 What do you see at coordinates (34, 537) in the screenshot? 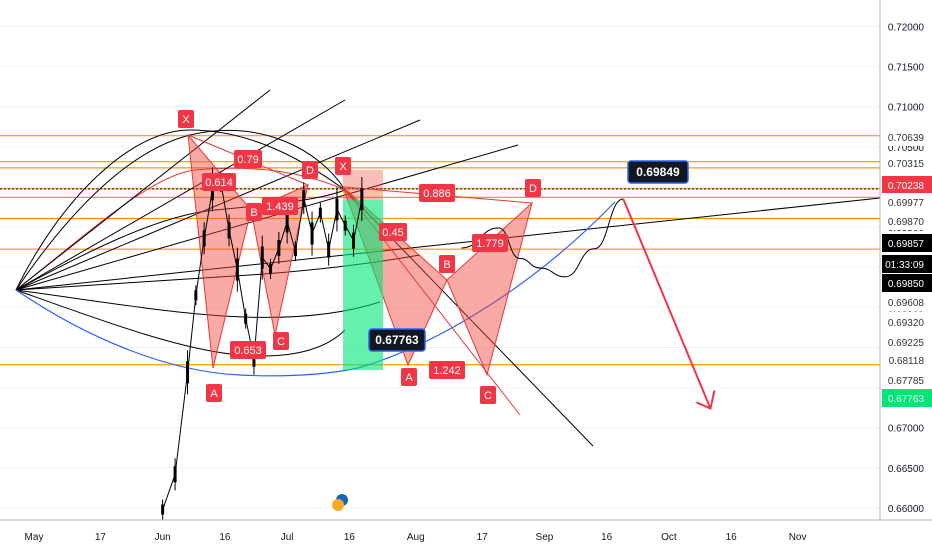
I see `x-tick-label: May` at bounding box center [34, 537].